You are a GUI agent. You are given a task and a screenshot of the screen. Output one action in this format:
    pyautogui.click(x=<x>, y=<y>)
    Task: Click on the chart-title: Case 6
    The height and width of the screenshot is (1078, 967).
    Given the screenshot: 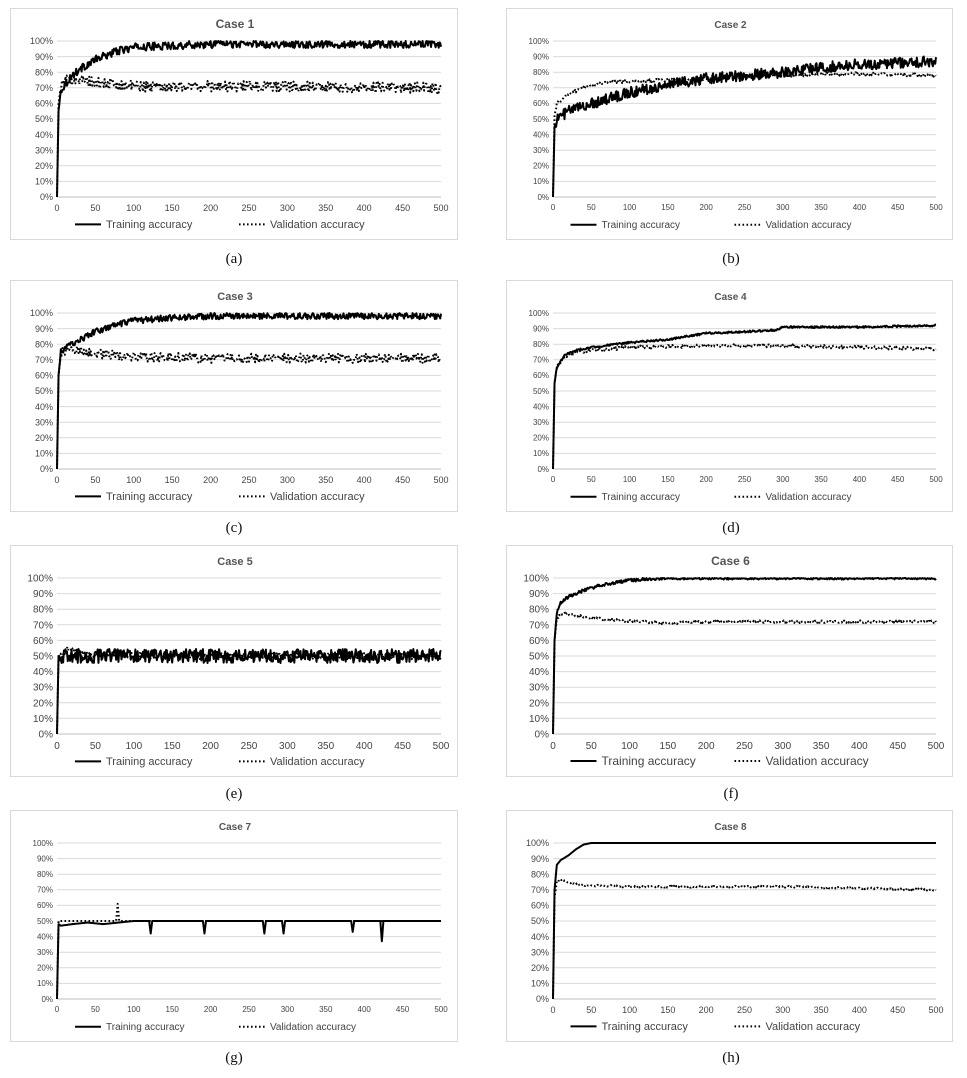 What is the action you would take?
    pyautogui.click(x=730, y=561)
    